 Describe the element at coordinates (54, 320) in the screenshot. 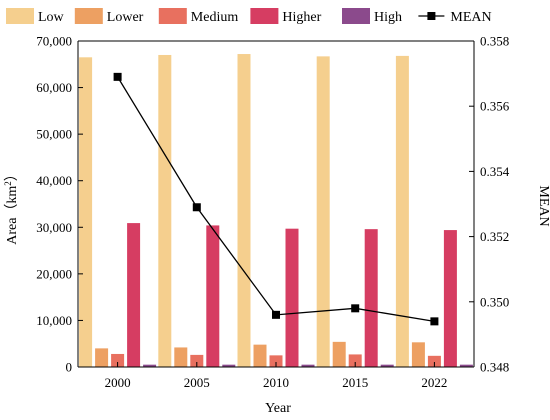

I see `y-tick-label: 10,000` at that location.